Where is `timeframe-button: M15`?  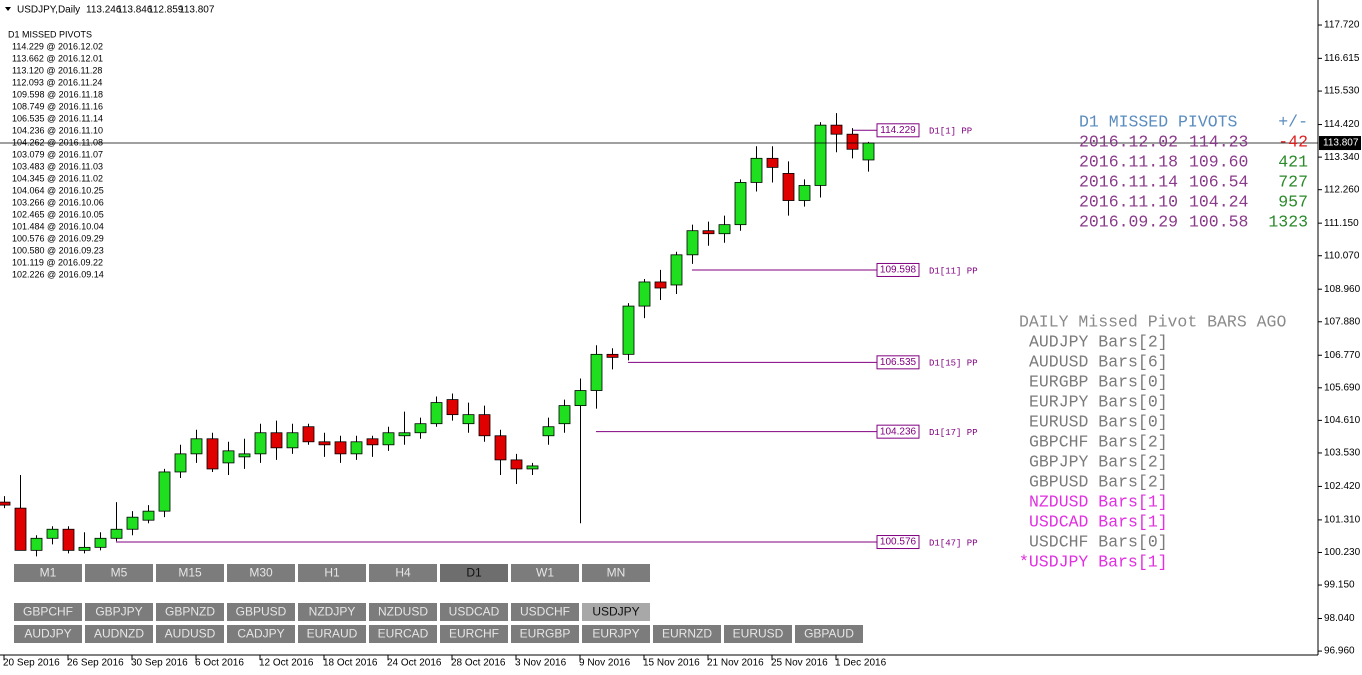 timeframe-button: M15 is located at coordinates (190, 573).